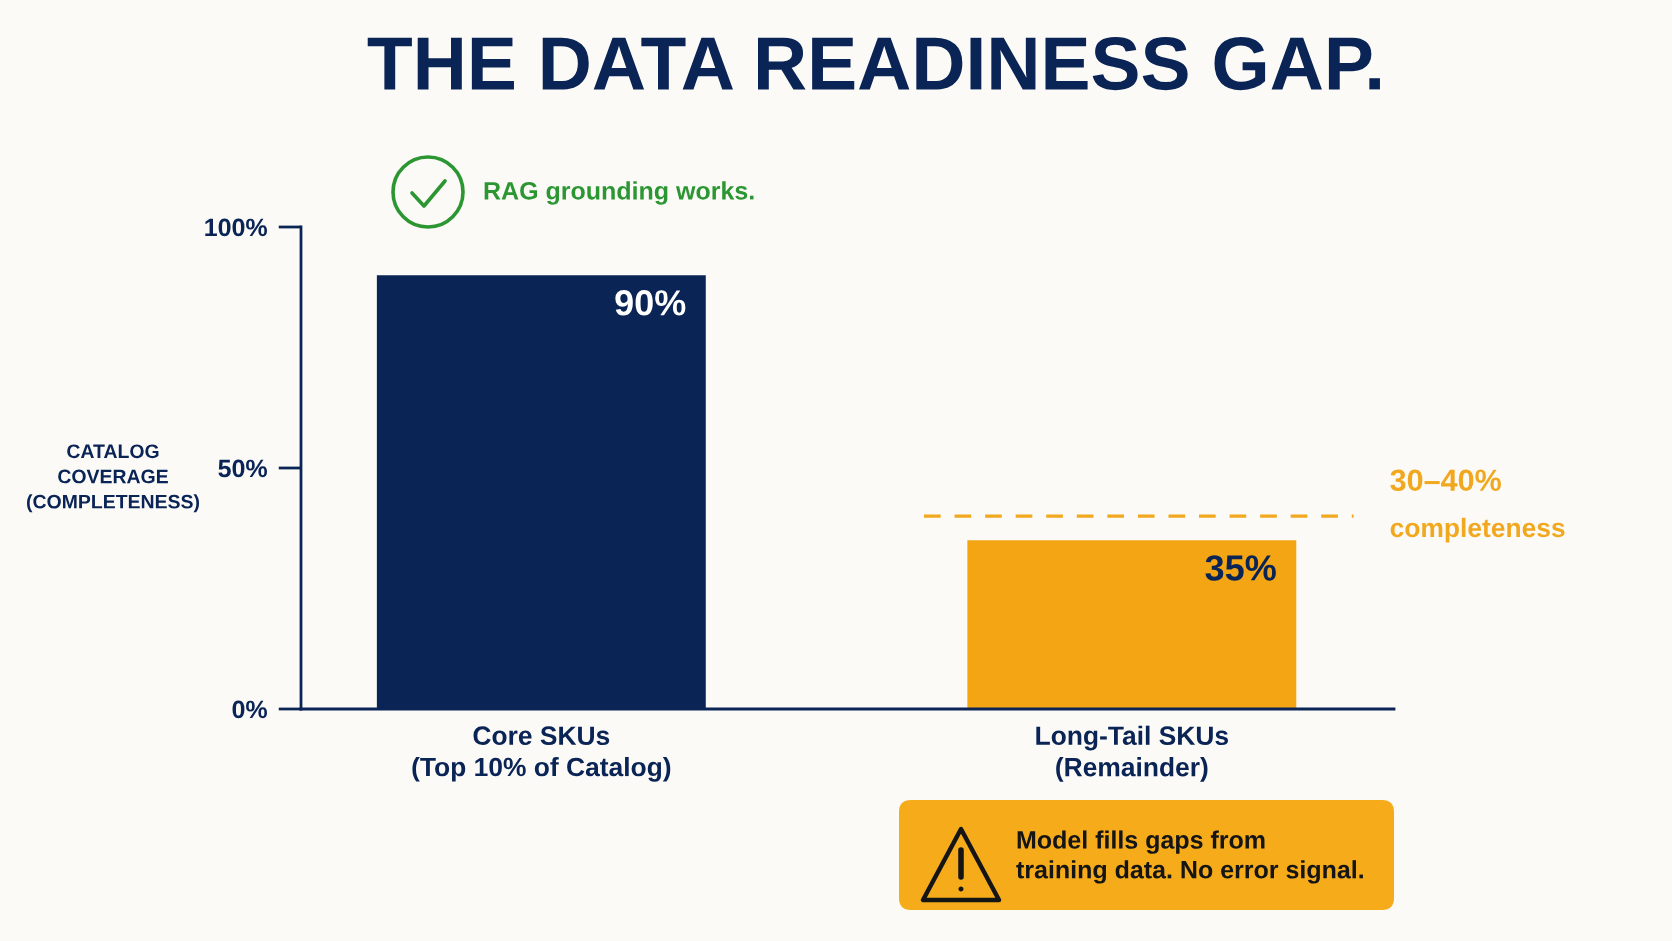 The height and width of the screenshot is (941, 1672). Describe the element at coordinates (1189, 857) in the screenshot. I see `text: Model fills gaps from training data. No error signal.` at that location.